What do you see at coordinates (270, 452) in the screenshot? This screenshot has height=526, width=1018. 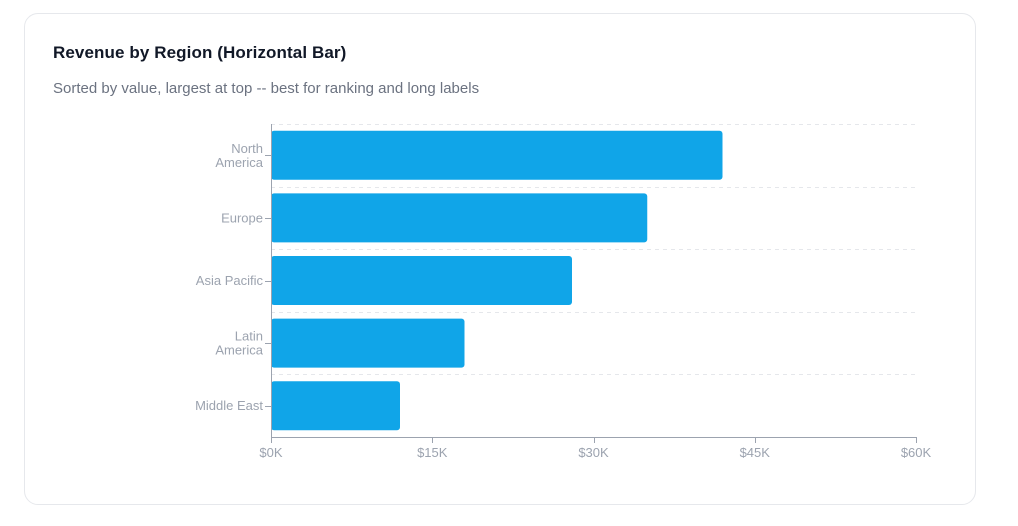 I see `x-tick-label: $0K` at bounding box center [270, 452].